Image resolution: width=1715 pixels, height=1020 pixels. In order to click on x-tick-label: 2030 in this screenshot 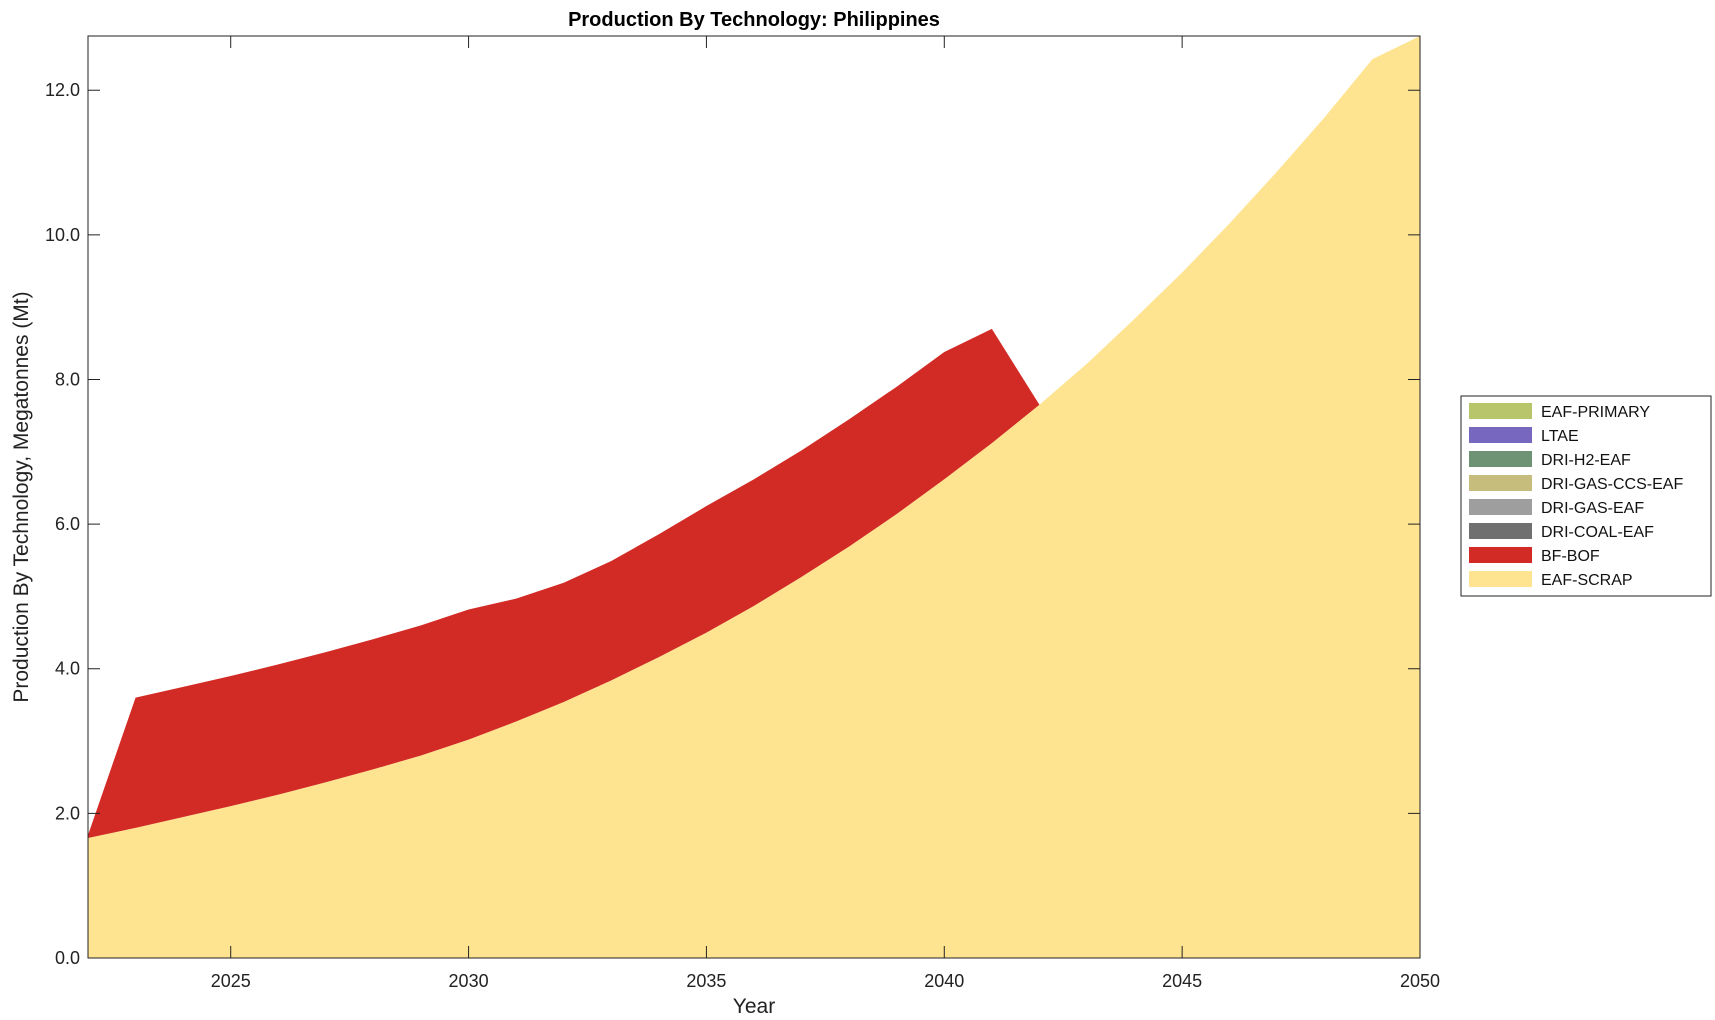, I will do `click(469, 981)`.